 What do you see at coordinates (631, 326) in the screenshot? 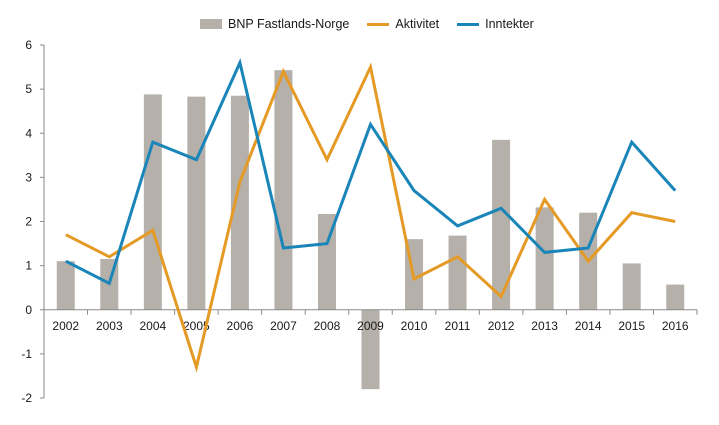
I see `x-tick-label-2015: 2015` at bounding box center [631, 326].